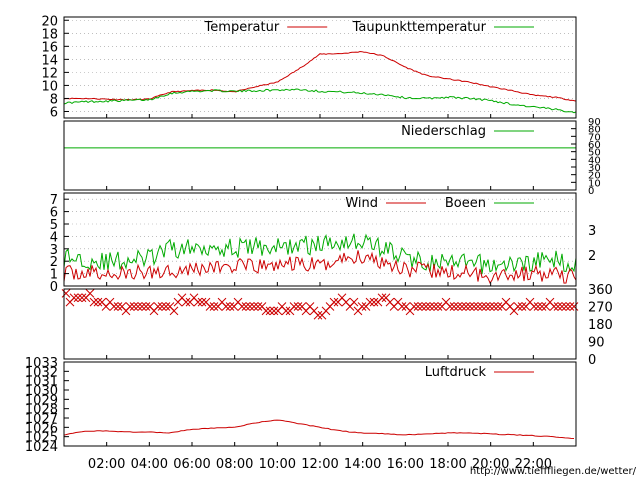 The width and height of the screenshot is (640, 480). Describe the element at coordinates (594, 176) in the screenshot. I see `precipitation-tick-label: 20` at that location.